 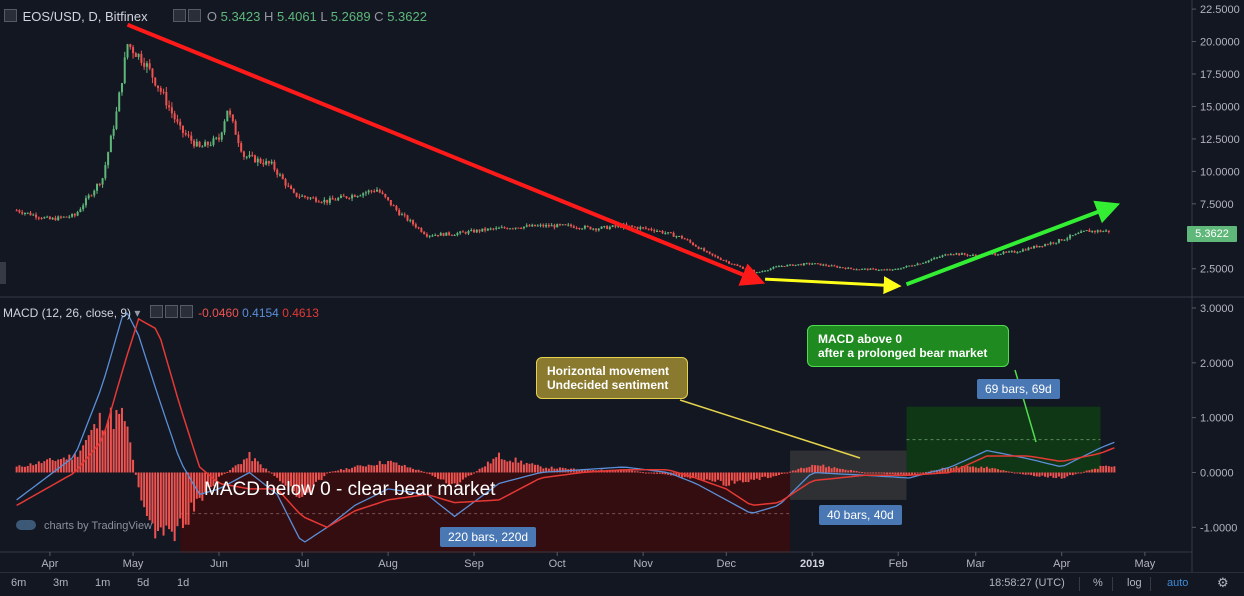 I want to click on open-label: O, so click(x=211, y=16).